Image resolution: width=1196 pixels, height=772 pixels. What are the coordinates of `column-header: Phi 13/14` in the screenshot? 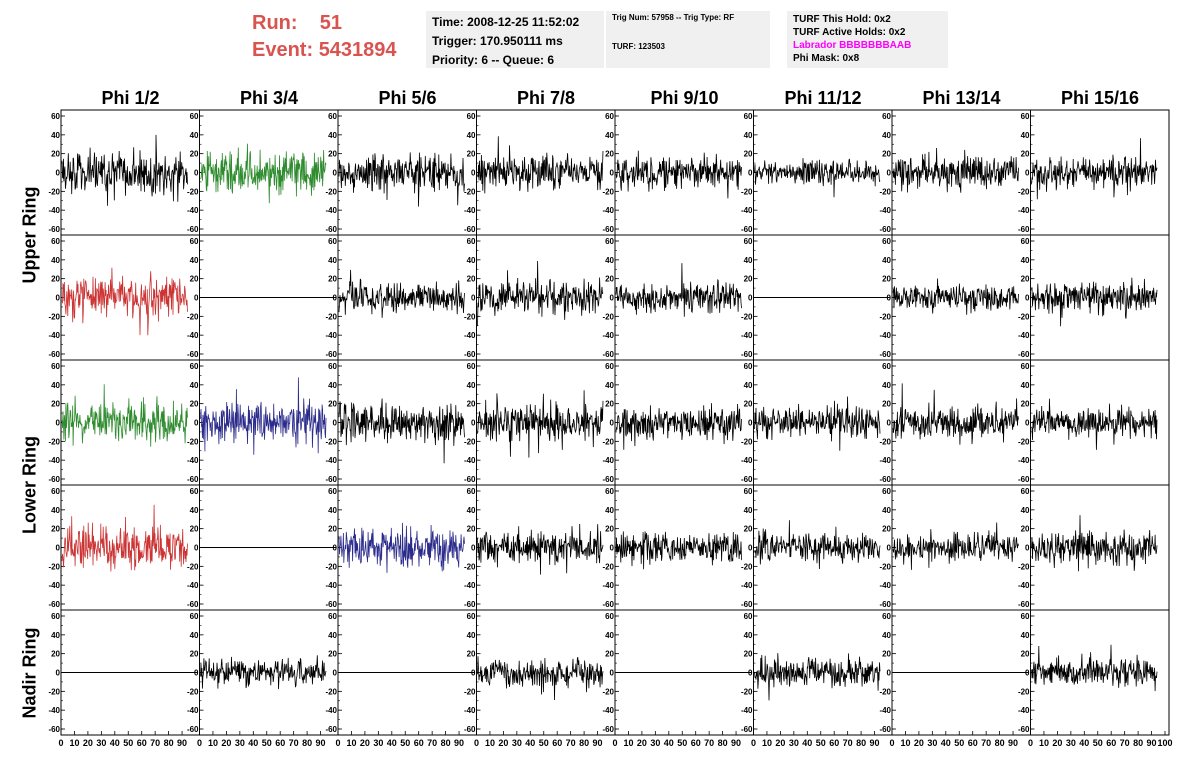 It's located at (961, 98).